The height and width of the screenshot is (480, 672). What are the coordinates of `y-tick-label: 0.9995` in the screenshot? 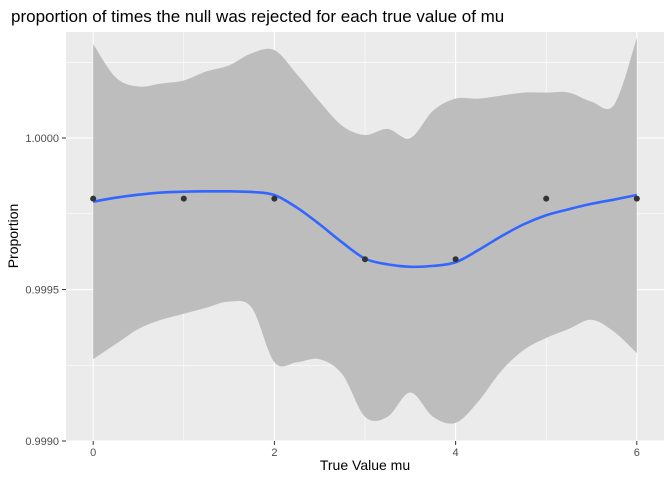 It's located at (42, 291).